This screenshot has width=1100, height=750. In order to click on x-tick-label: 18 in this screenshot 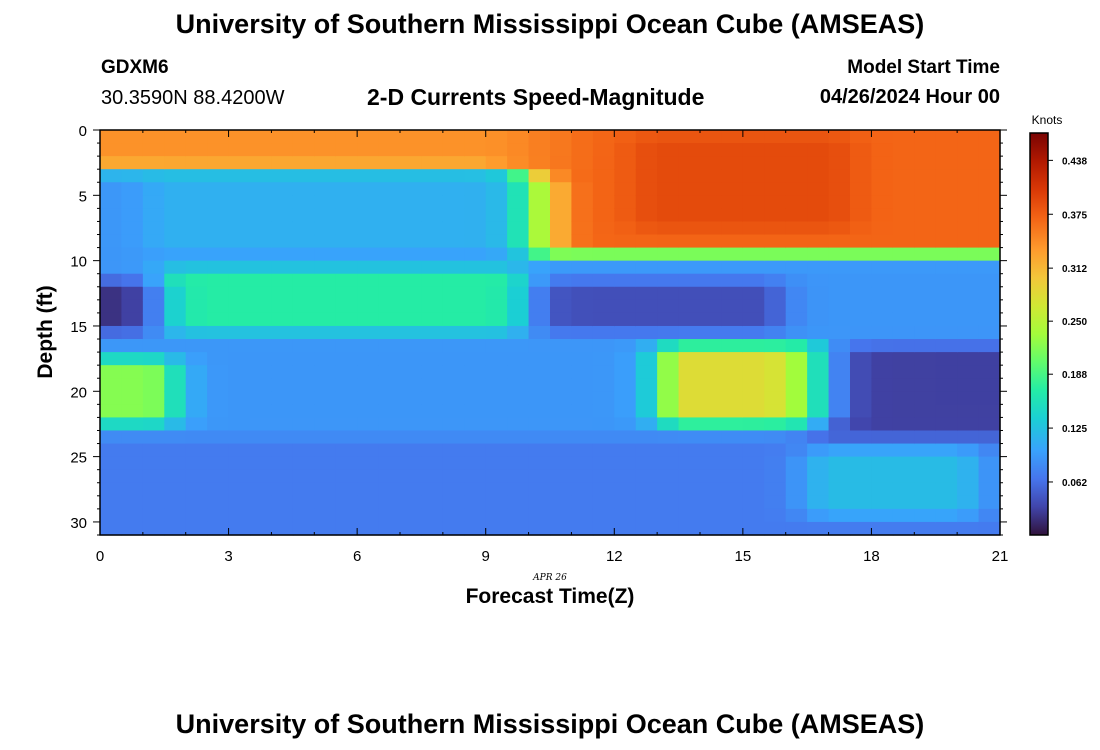, I will do `click(871, 556)`.